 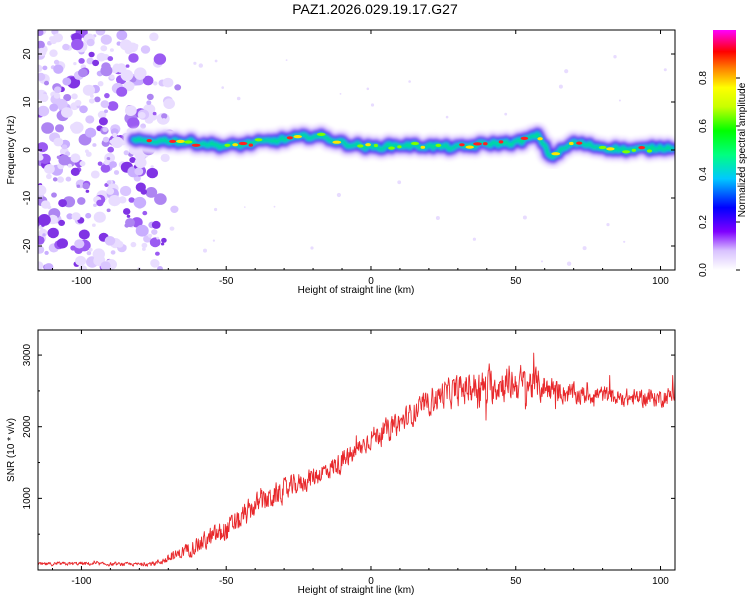 What do you see at coordinates (660, 581) in the screenshot?
I see `snr-xtick-label: 100` at bounding box center [660, 581].